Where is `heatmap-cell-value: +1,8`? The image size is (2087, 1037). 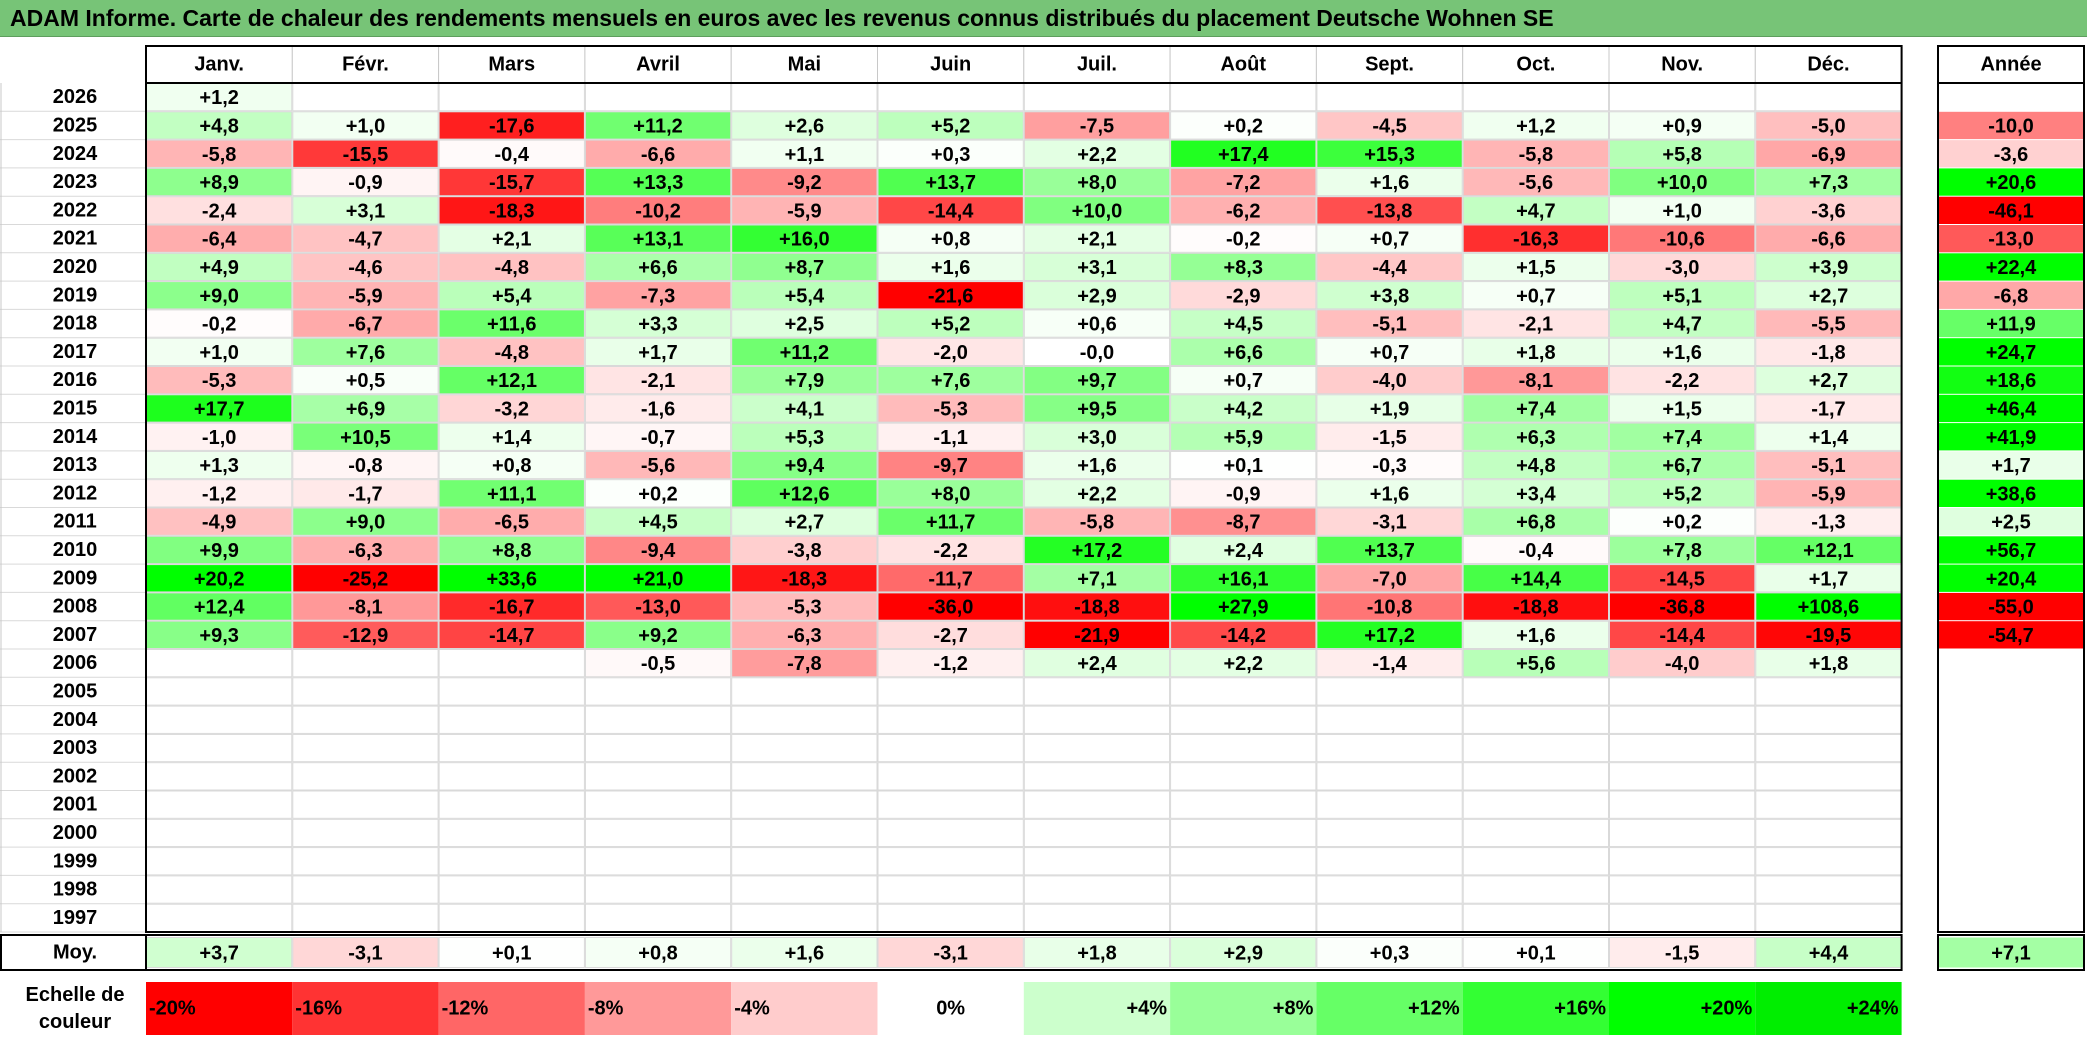
heatmap-cell-value: +1,8 is located at coordinates (1828, 664).